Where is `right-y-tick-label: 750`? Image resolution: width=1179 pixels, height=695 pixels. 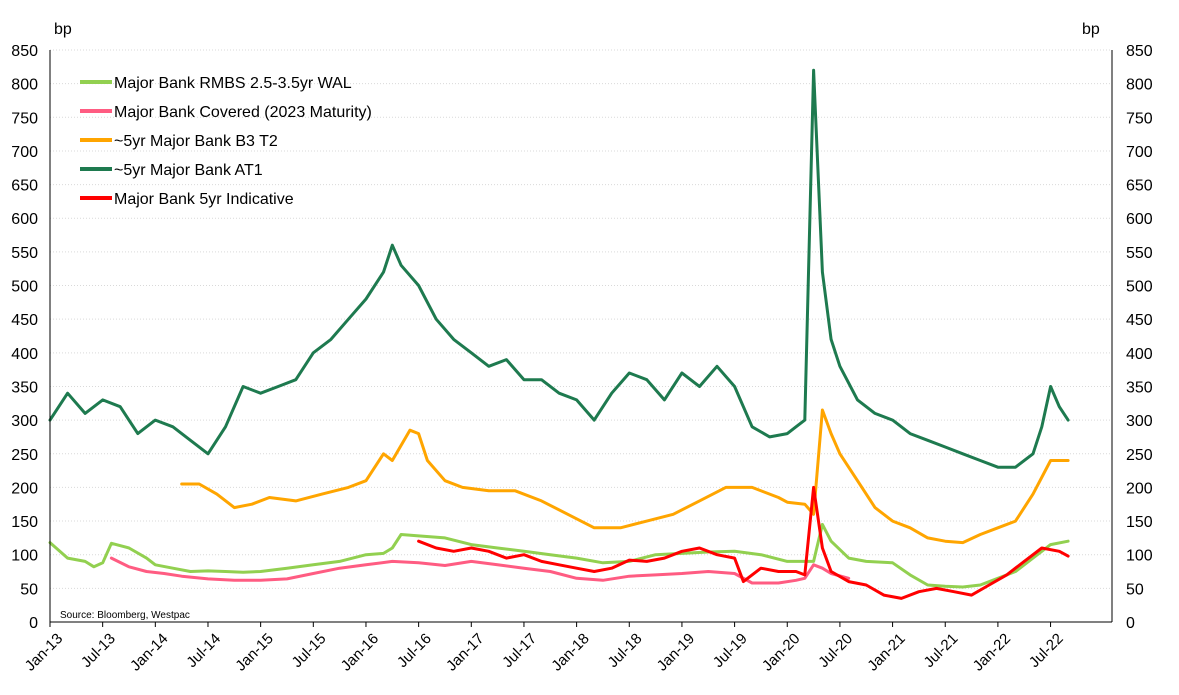
right-y-tick-label: 750 is located at coordinates (1139, 118).